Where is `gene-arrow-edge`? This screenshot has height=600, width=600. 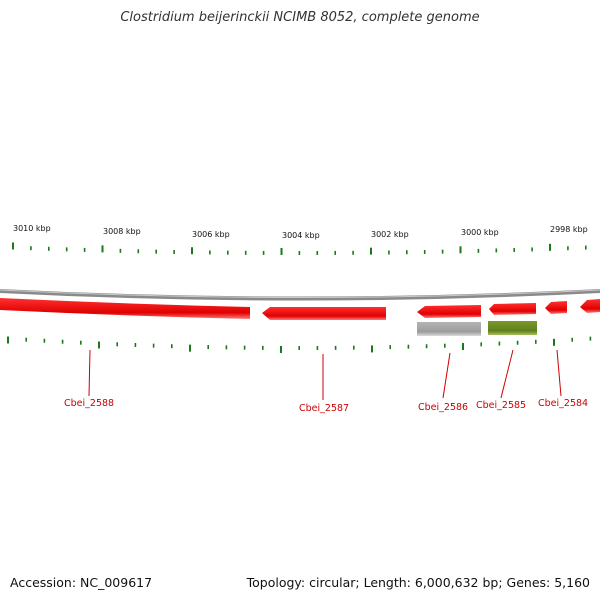 gene-arrow-edge is located at coordinates (590, 306).